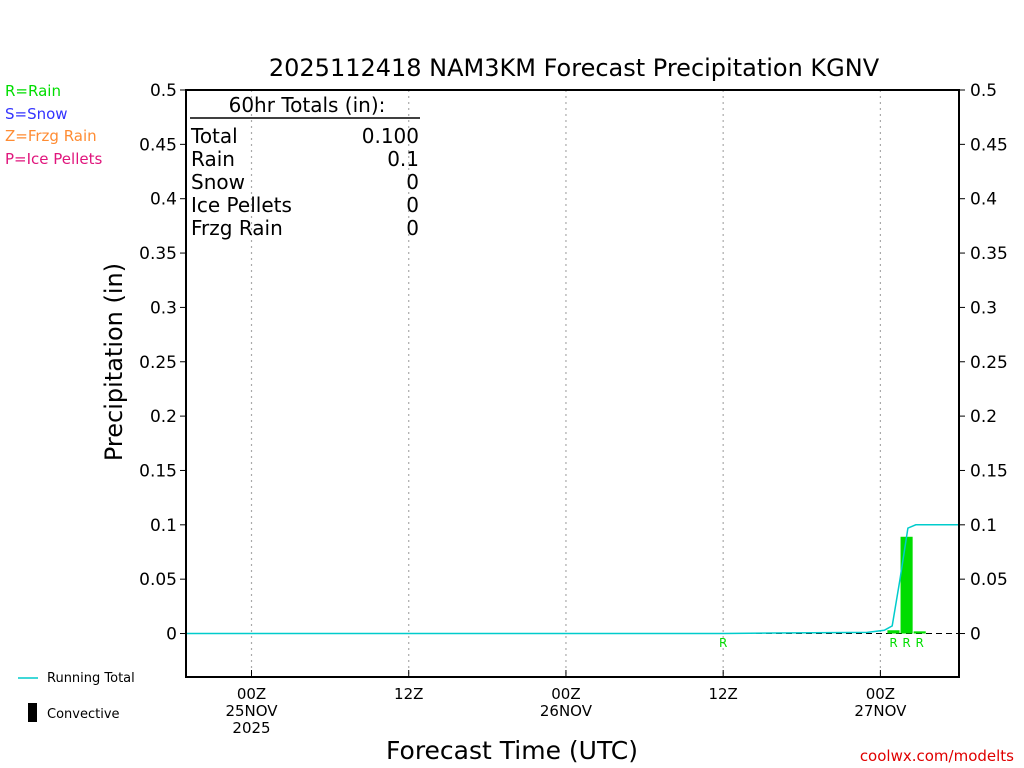  What do you see at coordinates (163, 417) in the screenshot?
I see `y-tick-label-left: 0.2` at bounding box center [163, 417].